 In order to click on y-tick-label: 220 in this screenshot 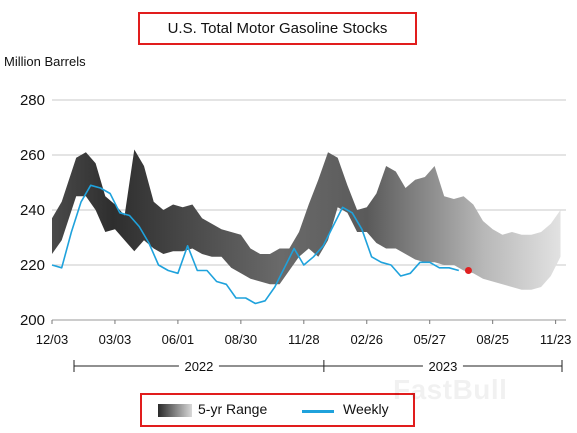, I will do `click(32, 265)`.